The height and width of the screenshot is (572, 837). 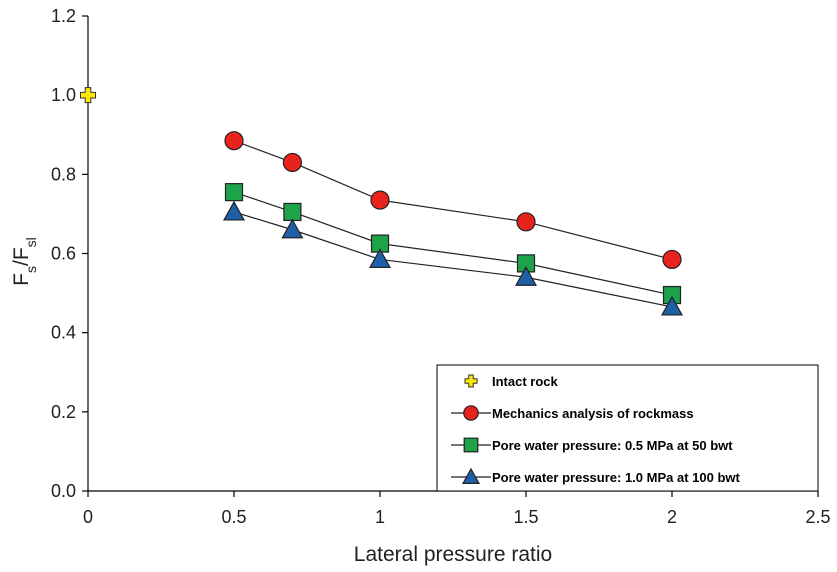 I want to click on x-tick-label: 0, so click(x=88, y=517).